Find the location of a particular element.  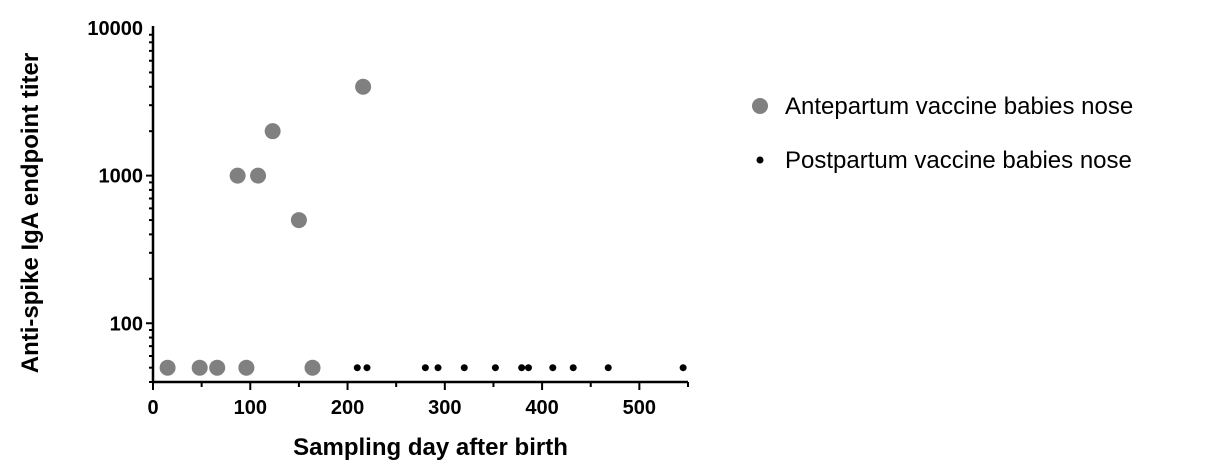

x-axis-ticks: 0 100 200 300 400 500 is located at coordinates (418, 400).